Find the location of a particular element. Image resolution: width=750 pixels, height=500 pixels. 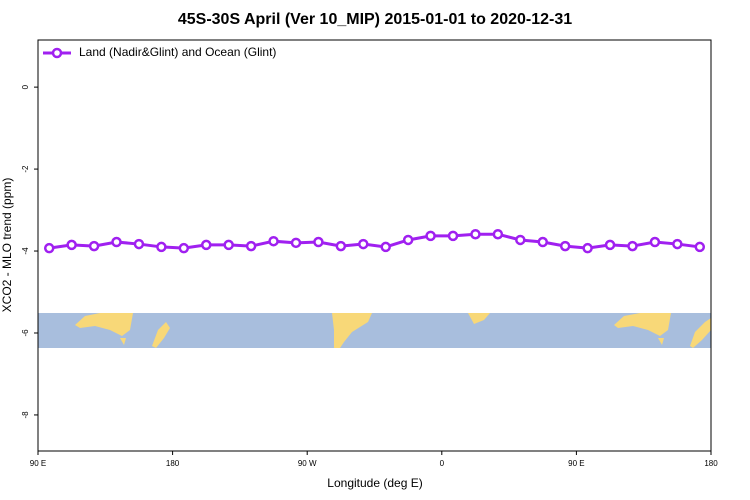

legend-label: Land (Nadir&Glint) and Ocean (Glint) is located at coordinates (177, 52).